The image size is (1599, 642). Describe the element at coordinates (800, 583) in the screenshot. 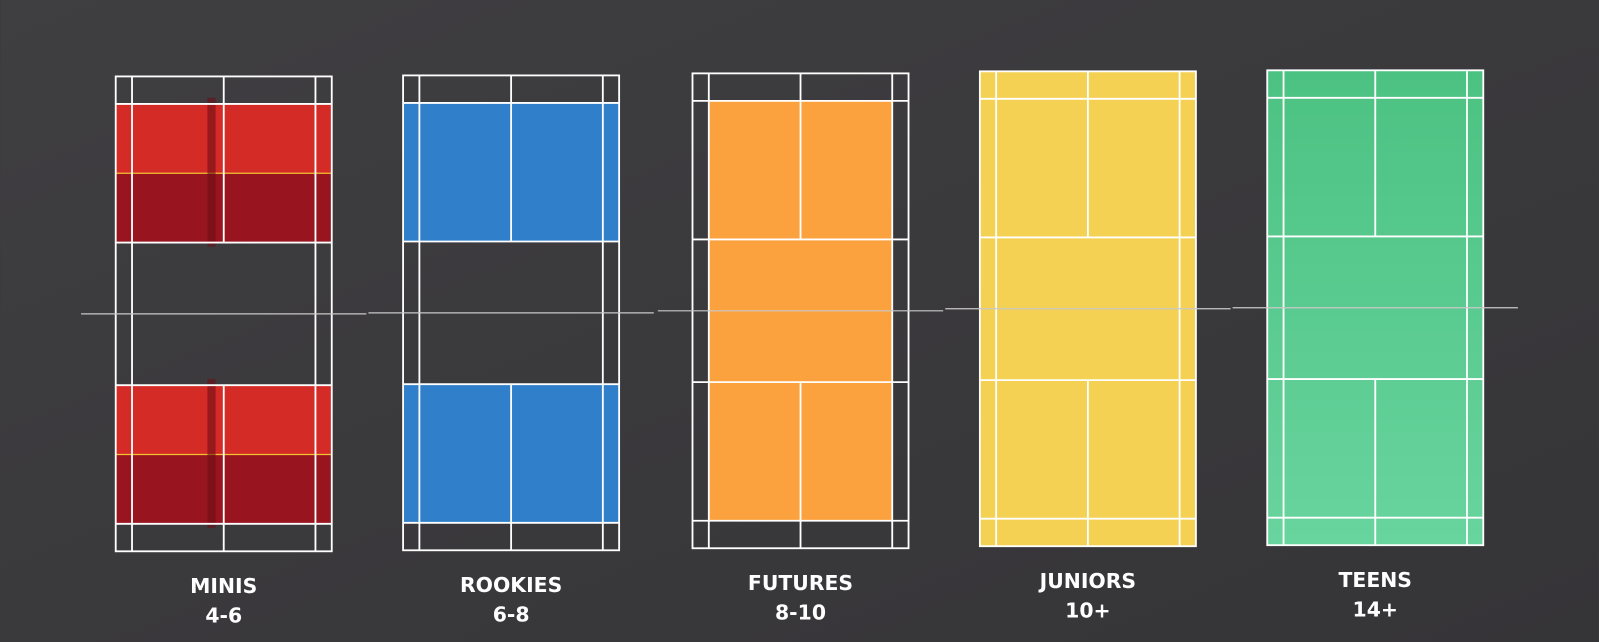

I see `court-name: FUTURES` at that location.